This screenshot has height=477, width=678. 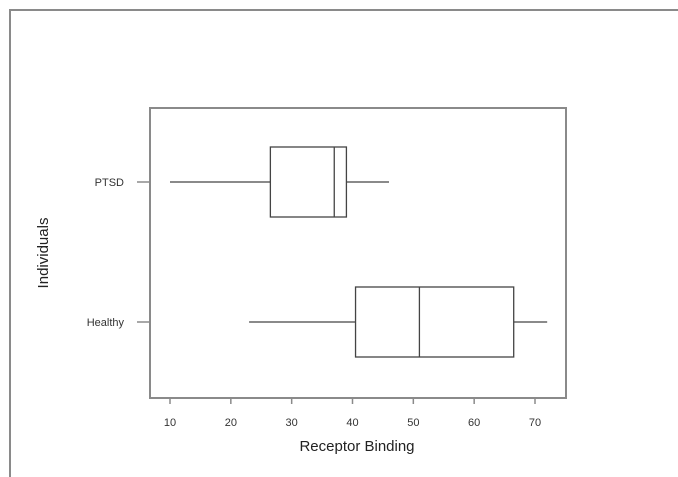 I want to click on y-tick-label: PTSD, so click(x=109, y=183).